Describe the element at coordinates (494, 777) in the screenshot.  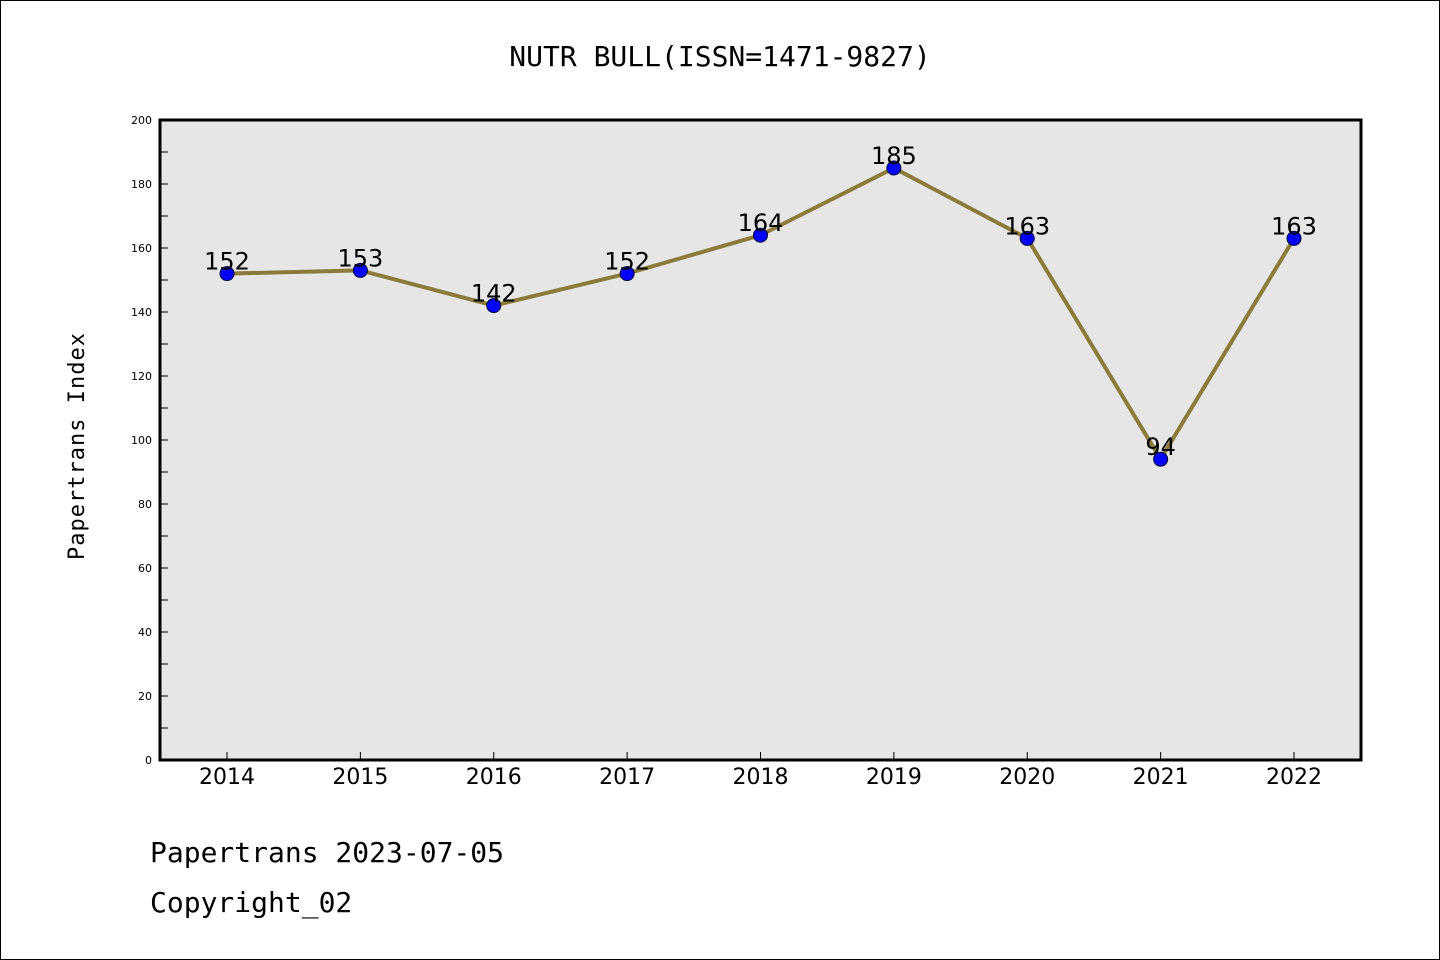
I see `x-tick-label: 2016` at that location.